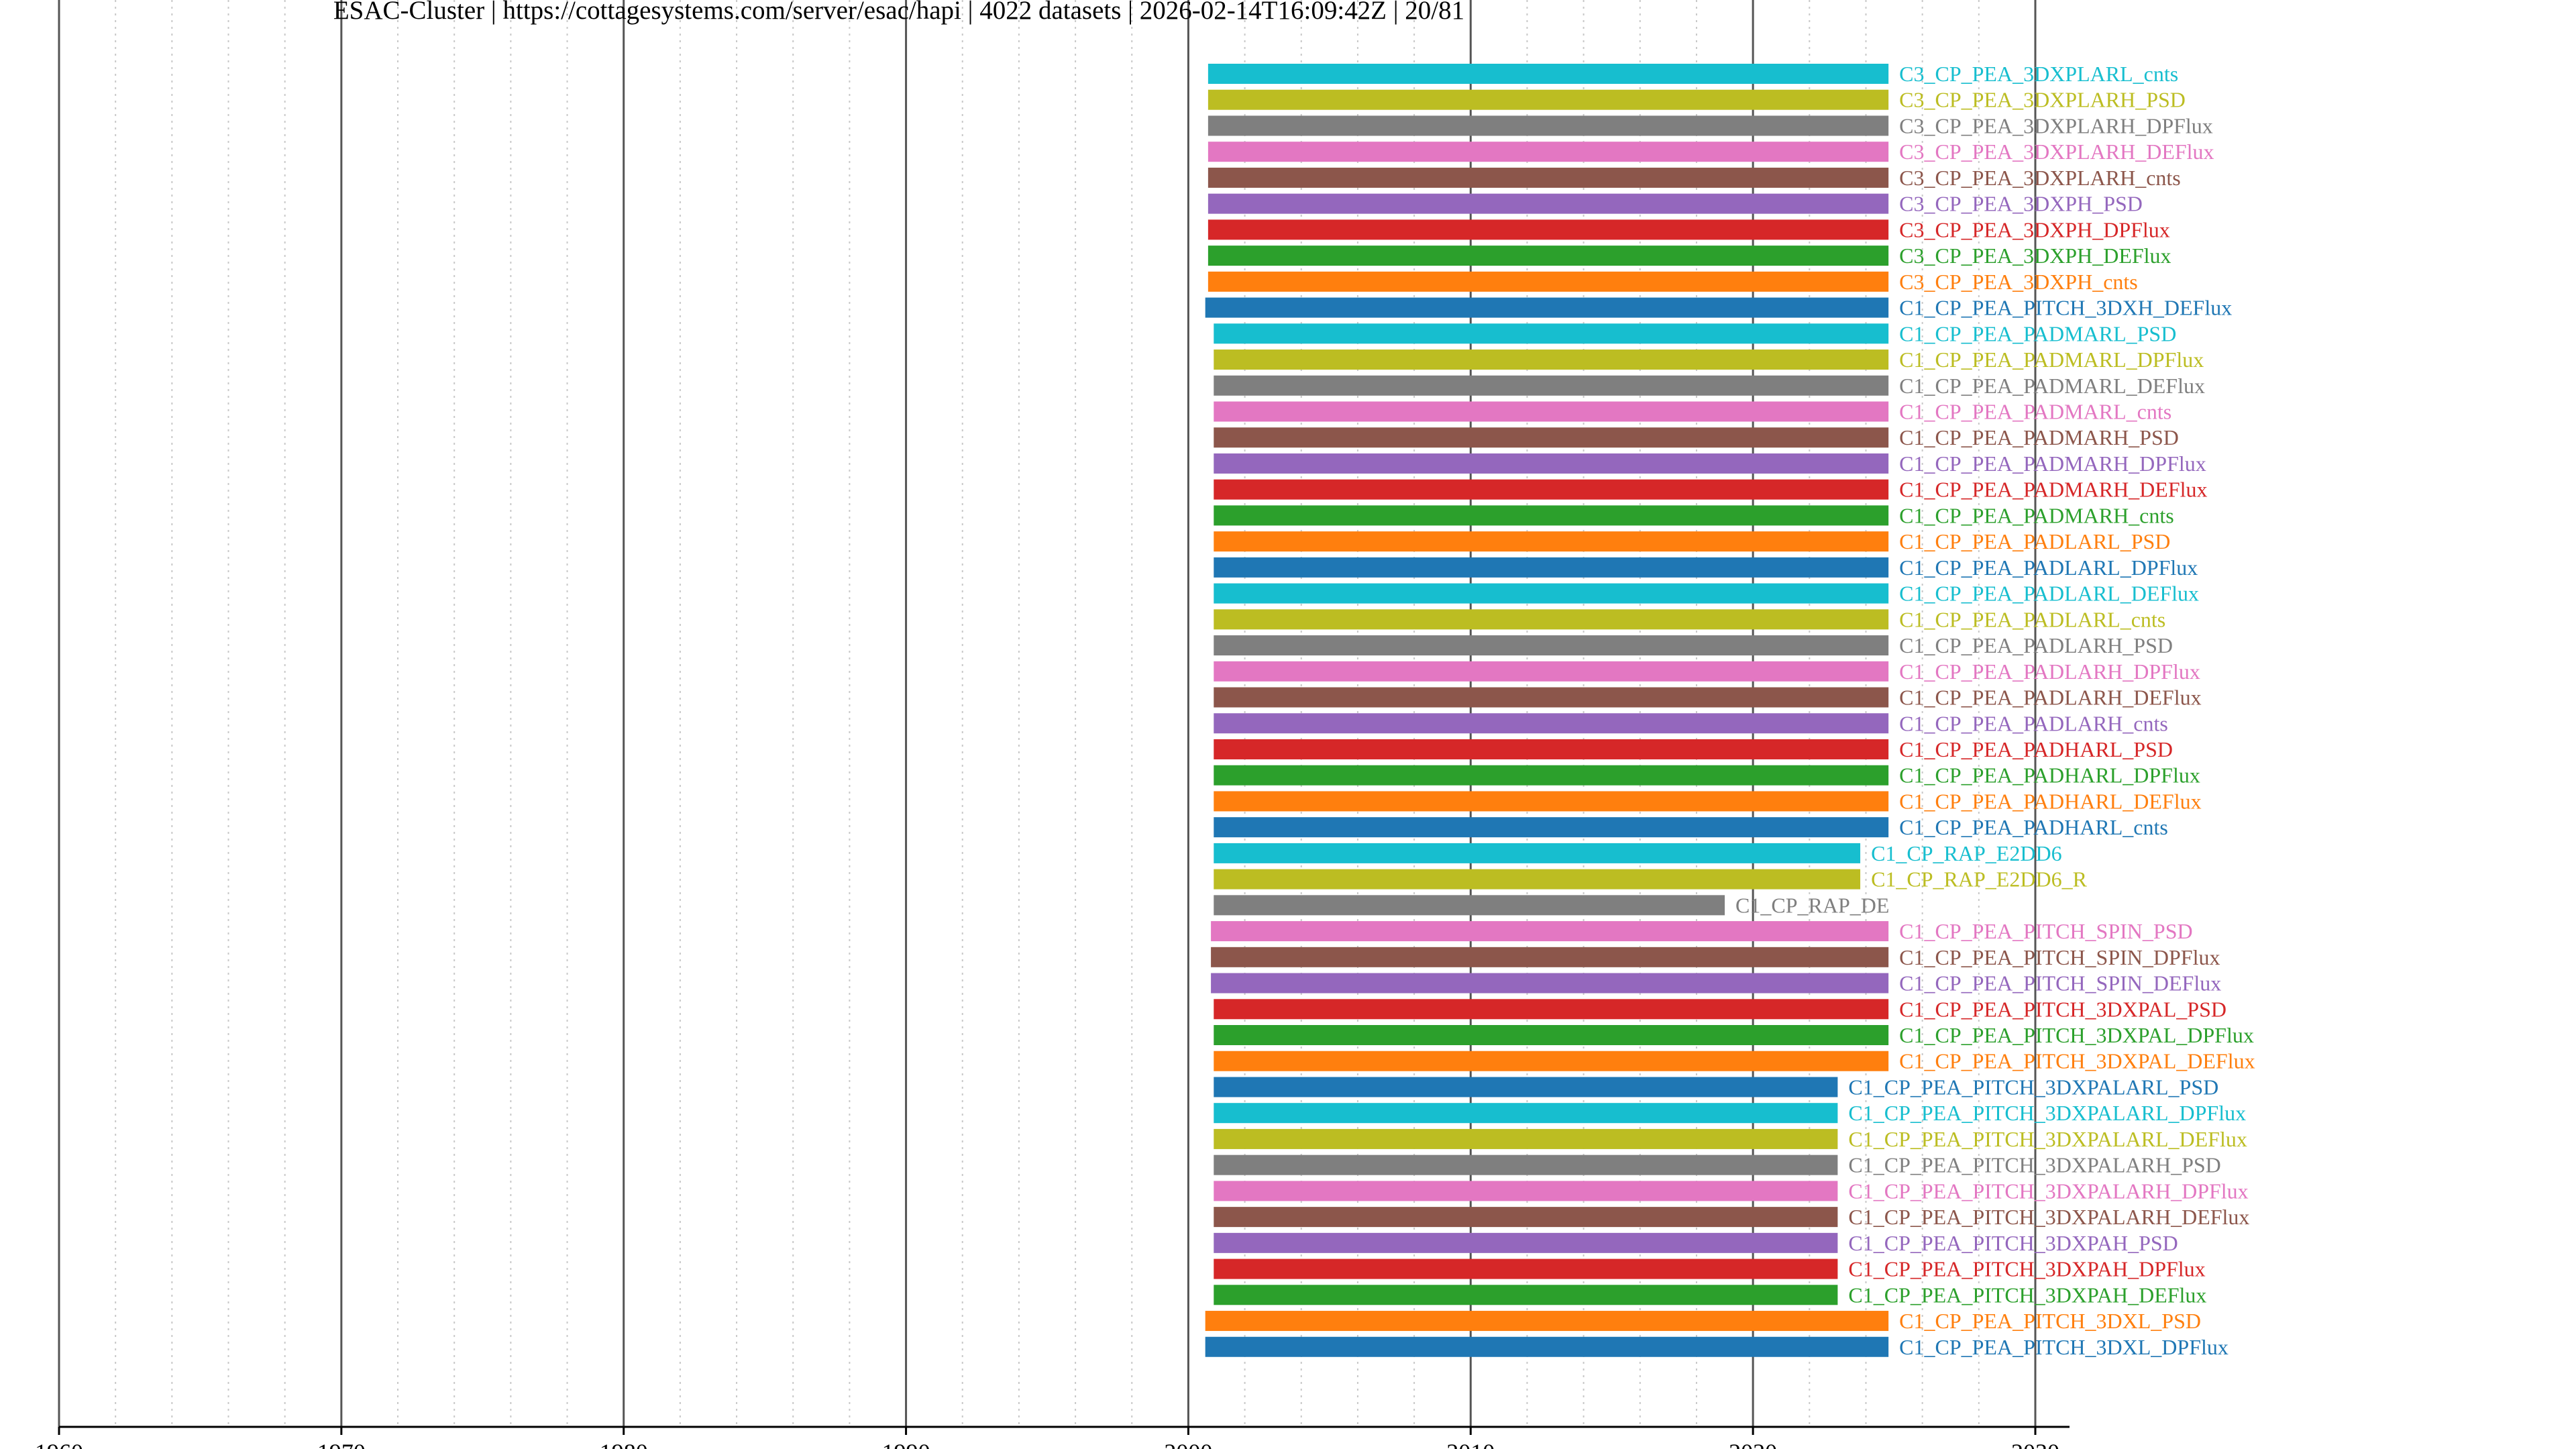 The height and width of the screenshot is (1449, 2576). I want to click on bar-label: C3_CP_PEA_3DXPLARH_PSD, so click(2042, 100).